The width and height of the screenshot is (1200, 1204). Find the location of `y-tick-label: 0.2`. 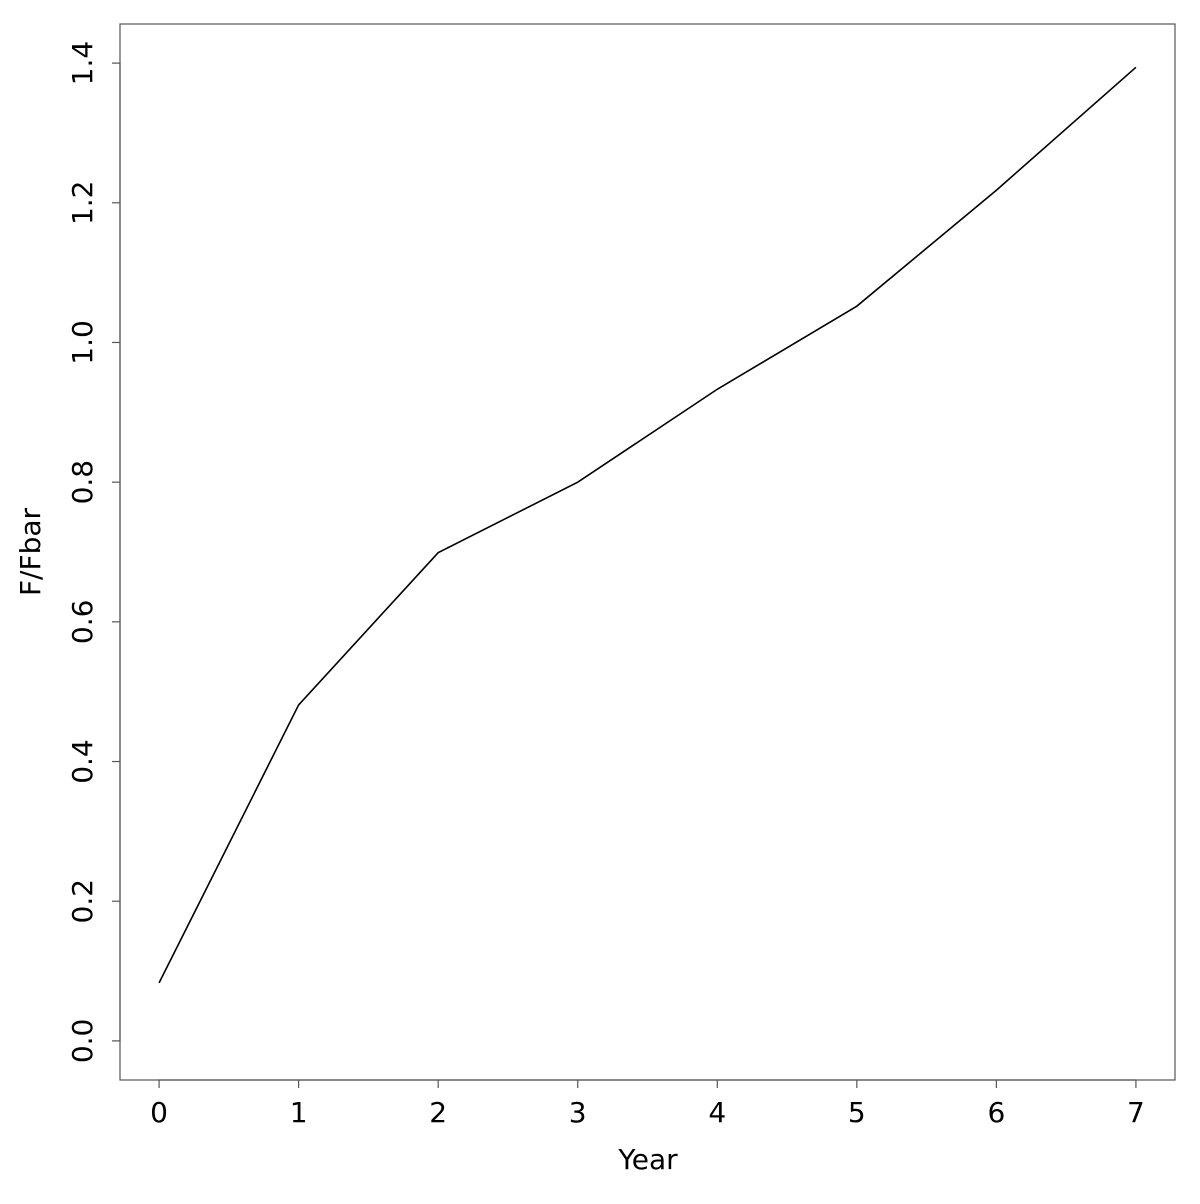

y-tick-label: 0.2 is located at coordinates (82, 901).